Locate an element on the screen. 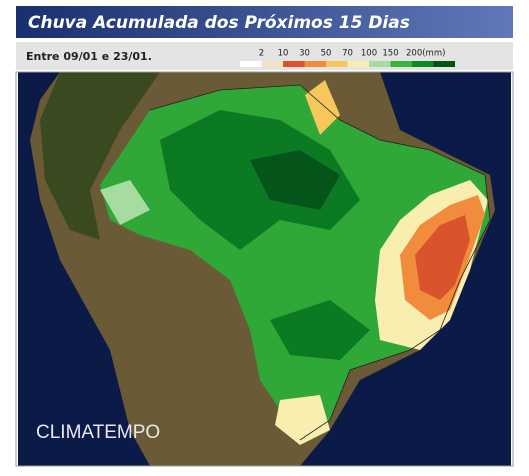 The width and height of the screenshot is (529, 476). legend-label: 70 is located at coordinates (347, 54).